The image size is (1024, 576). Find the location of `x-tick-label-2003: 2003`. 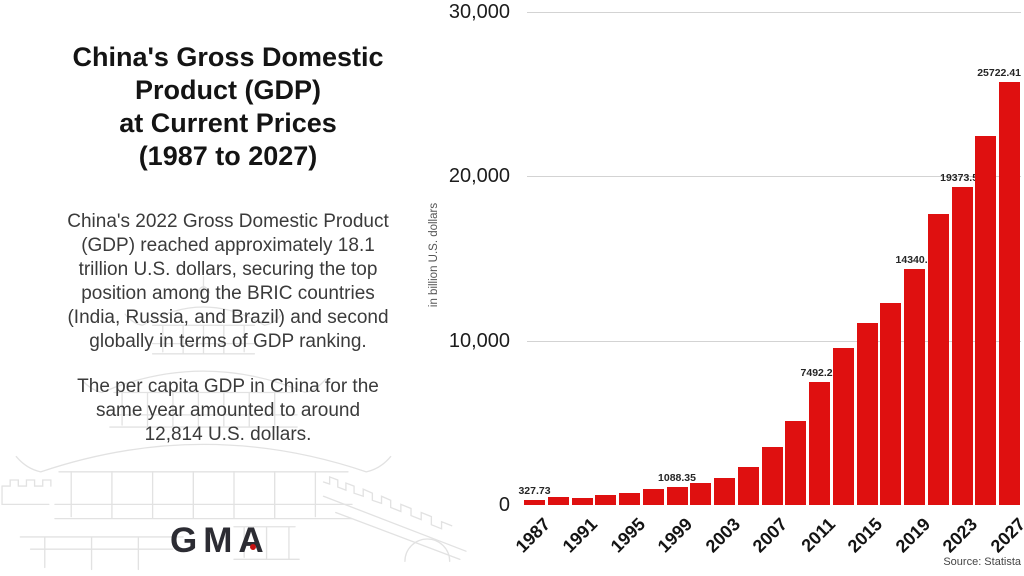

x-tick-label-2003: 2003 is located at coordinates (722, 535).